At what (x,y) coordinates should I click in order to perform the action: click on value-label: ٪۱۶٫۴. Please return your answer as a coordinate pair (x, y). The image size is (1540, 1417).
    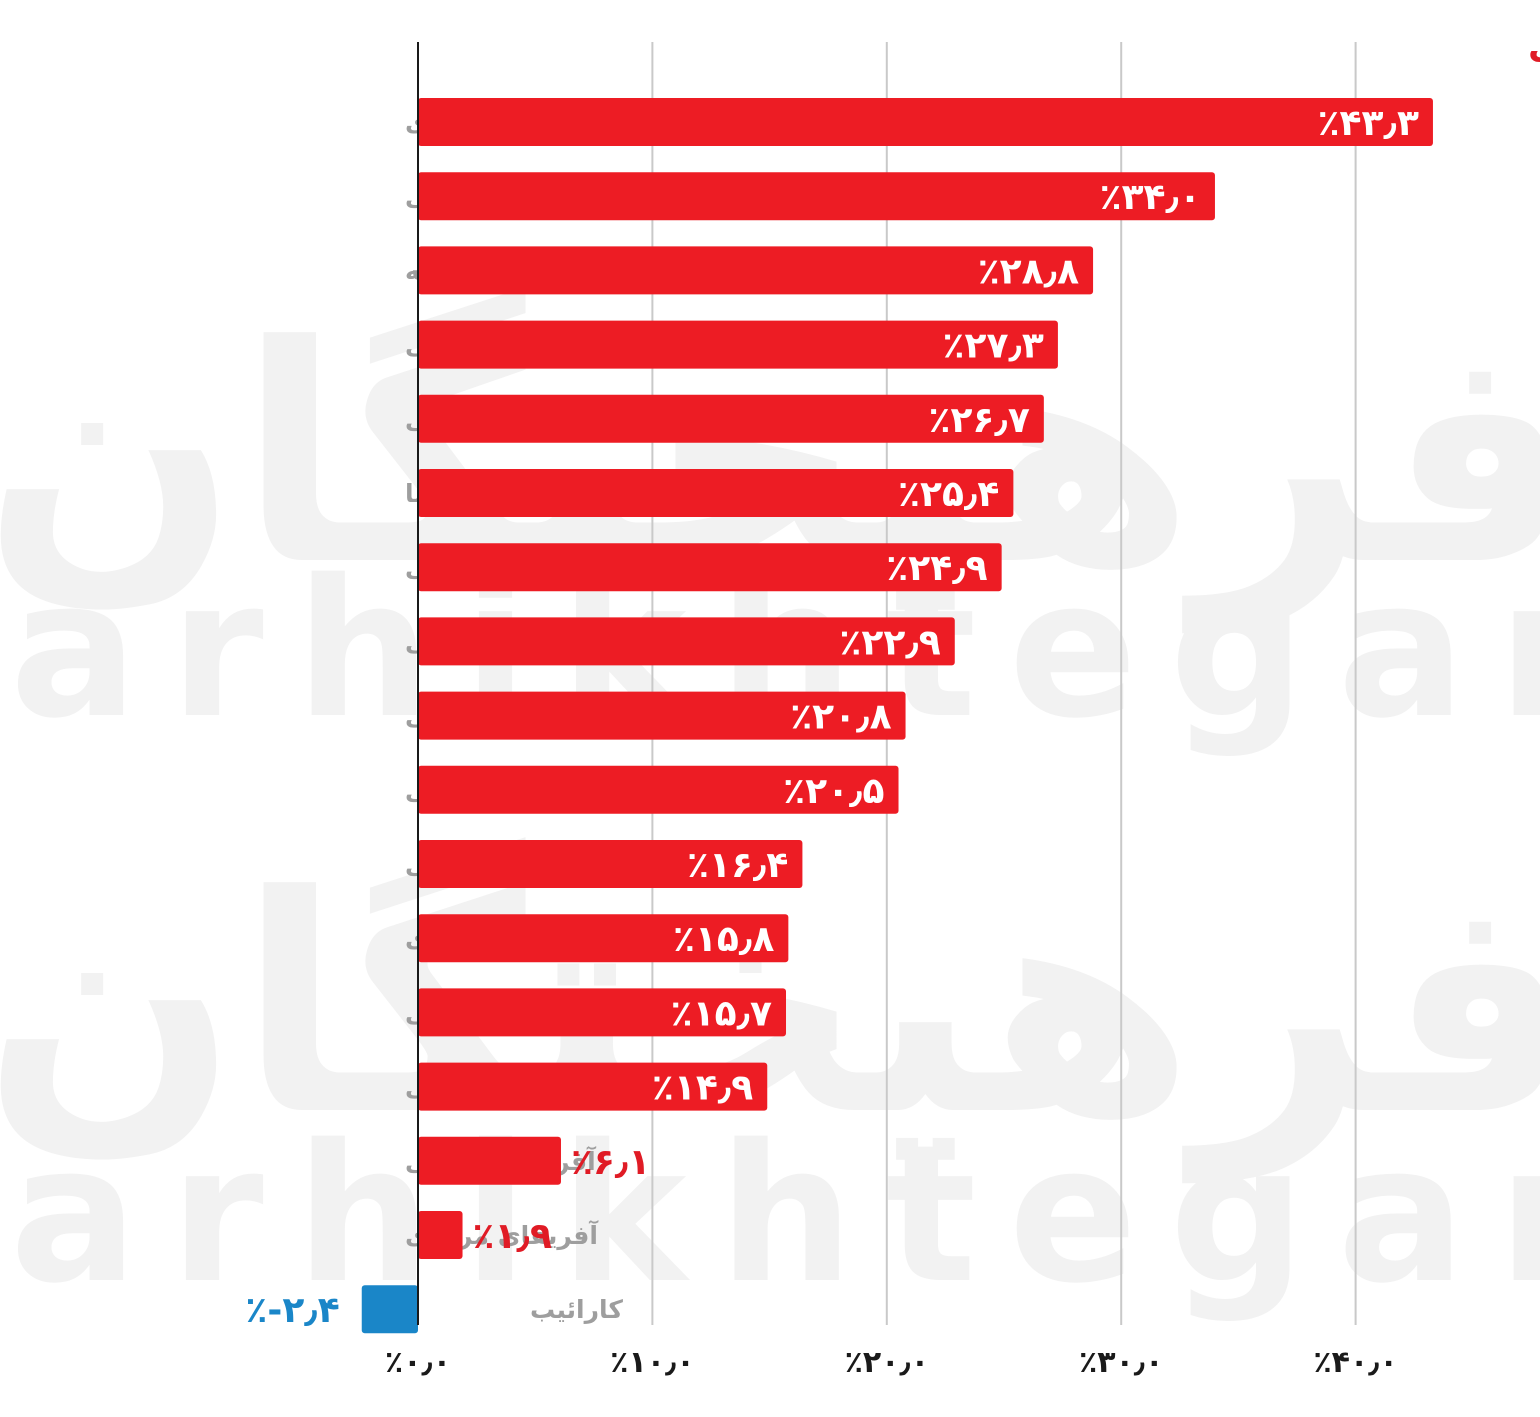
    Looking at the image, I should click on (737, 865).